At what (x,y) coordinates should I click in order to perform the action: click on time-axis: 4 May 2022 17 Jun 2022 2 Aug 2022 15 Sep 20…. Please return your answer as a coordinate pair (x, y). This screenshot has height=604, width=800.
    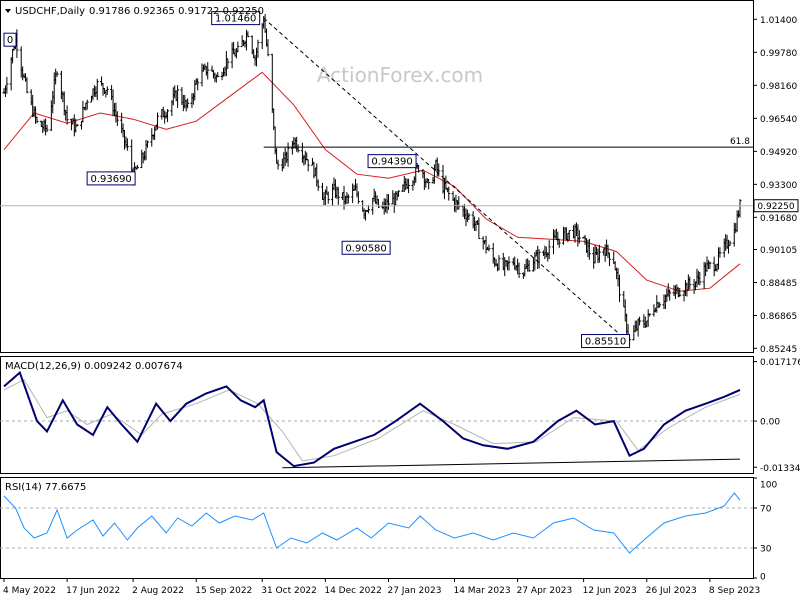
    Looking at the image, I should click on (381, 587).